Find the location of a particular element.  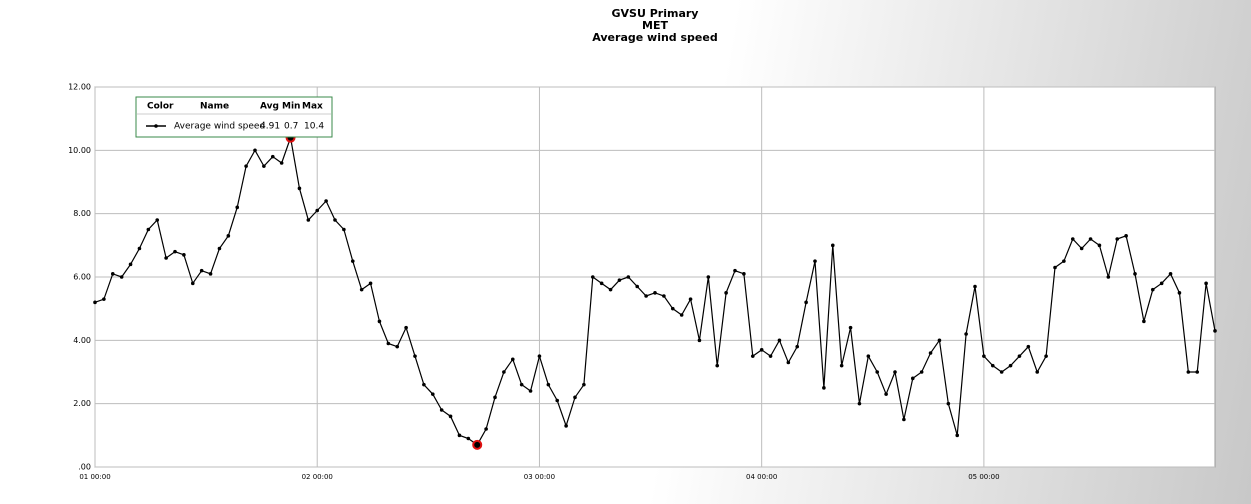

legend-header: Max is located at coordinates (312, 107).